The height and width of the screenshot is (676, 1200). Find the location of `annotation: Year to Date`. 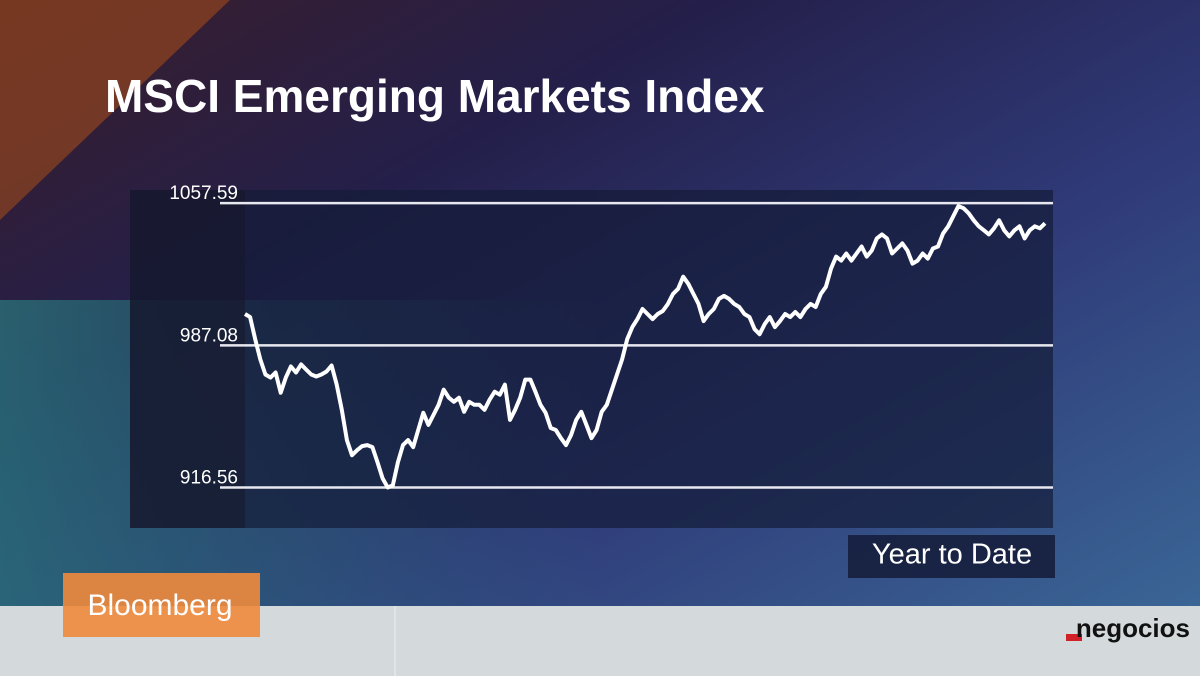

annotation: Year to Date is located at coordinates (952, 555).